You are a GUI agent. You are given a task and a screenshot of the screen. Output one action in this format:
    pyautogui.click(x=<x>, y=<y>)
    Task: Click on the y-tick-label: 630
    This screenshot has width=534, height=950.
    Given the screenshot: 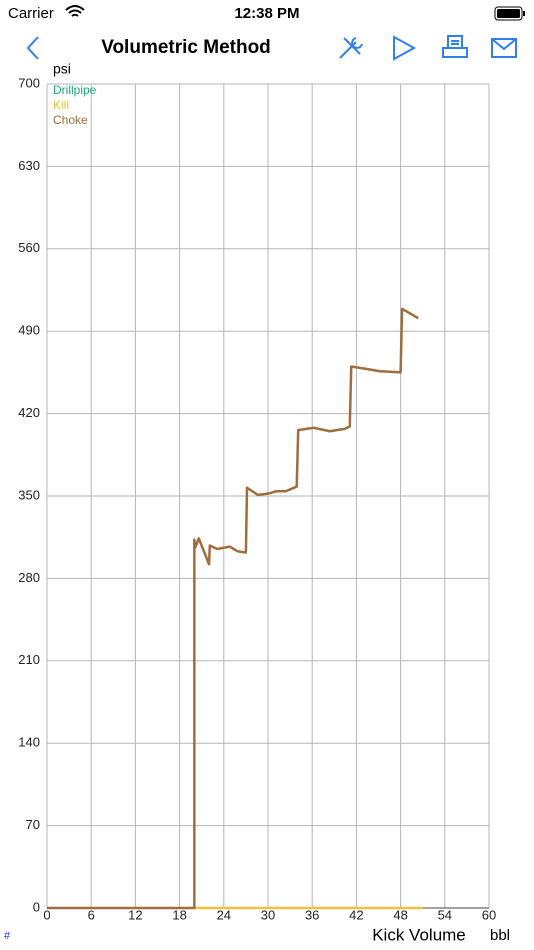 What is the action you would take?
    pyautogui.click(x=29, y=165)
    